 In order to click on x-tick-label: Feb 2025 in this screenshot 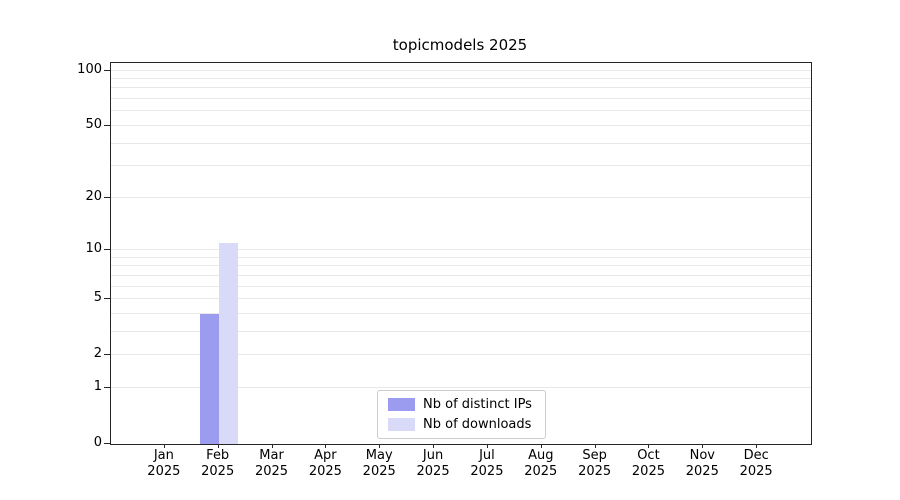, I will do `click(218, 463)`.